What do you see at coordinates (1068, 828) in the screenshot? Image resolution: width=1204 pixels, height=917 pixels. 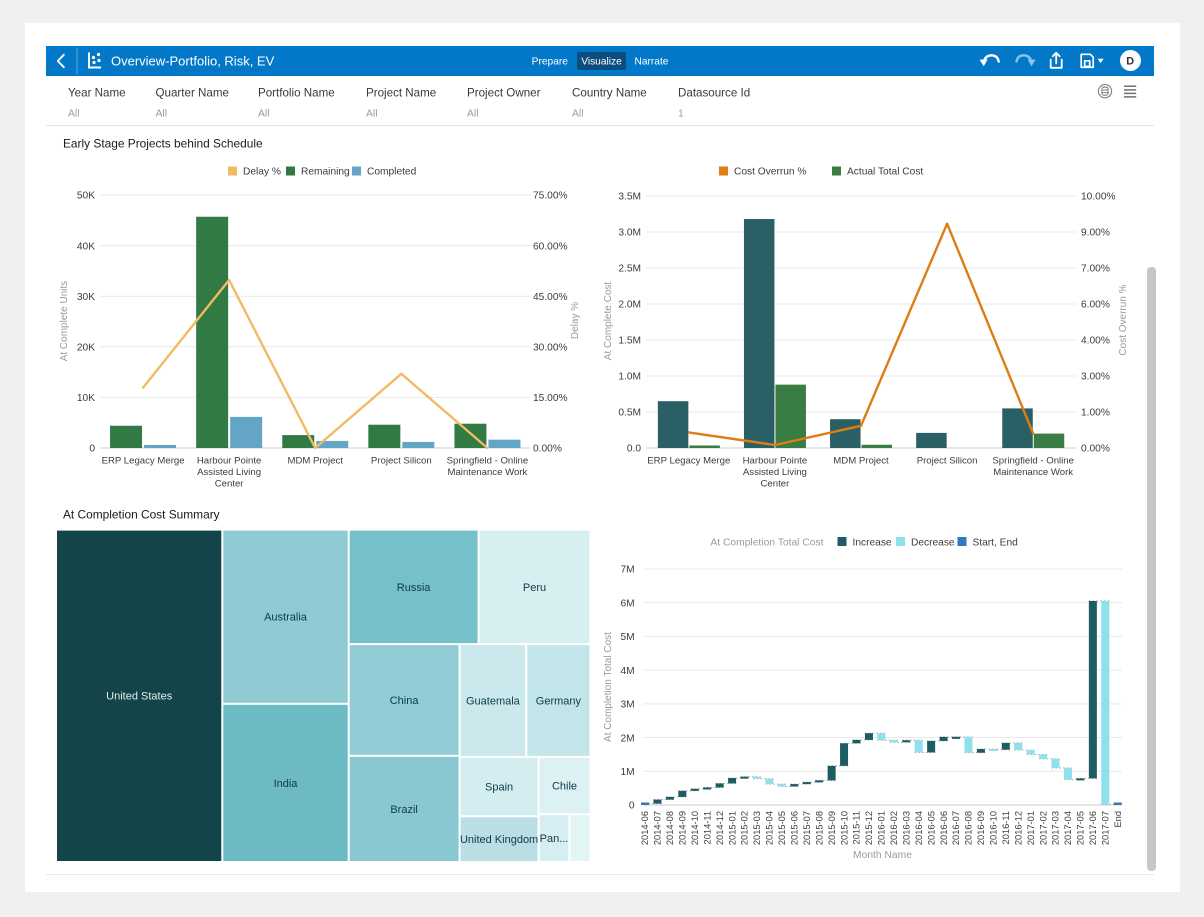 I see `svg-text: 2017-04` at bounding box center [1068, 828].